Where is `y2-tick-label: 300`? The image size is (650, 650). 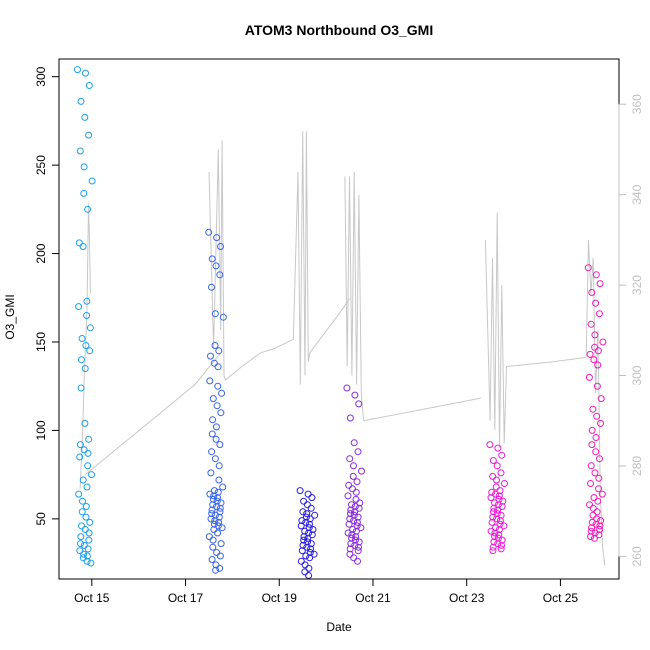 y2-tick-label: 300 is located at coordinates (637, 375).